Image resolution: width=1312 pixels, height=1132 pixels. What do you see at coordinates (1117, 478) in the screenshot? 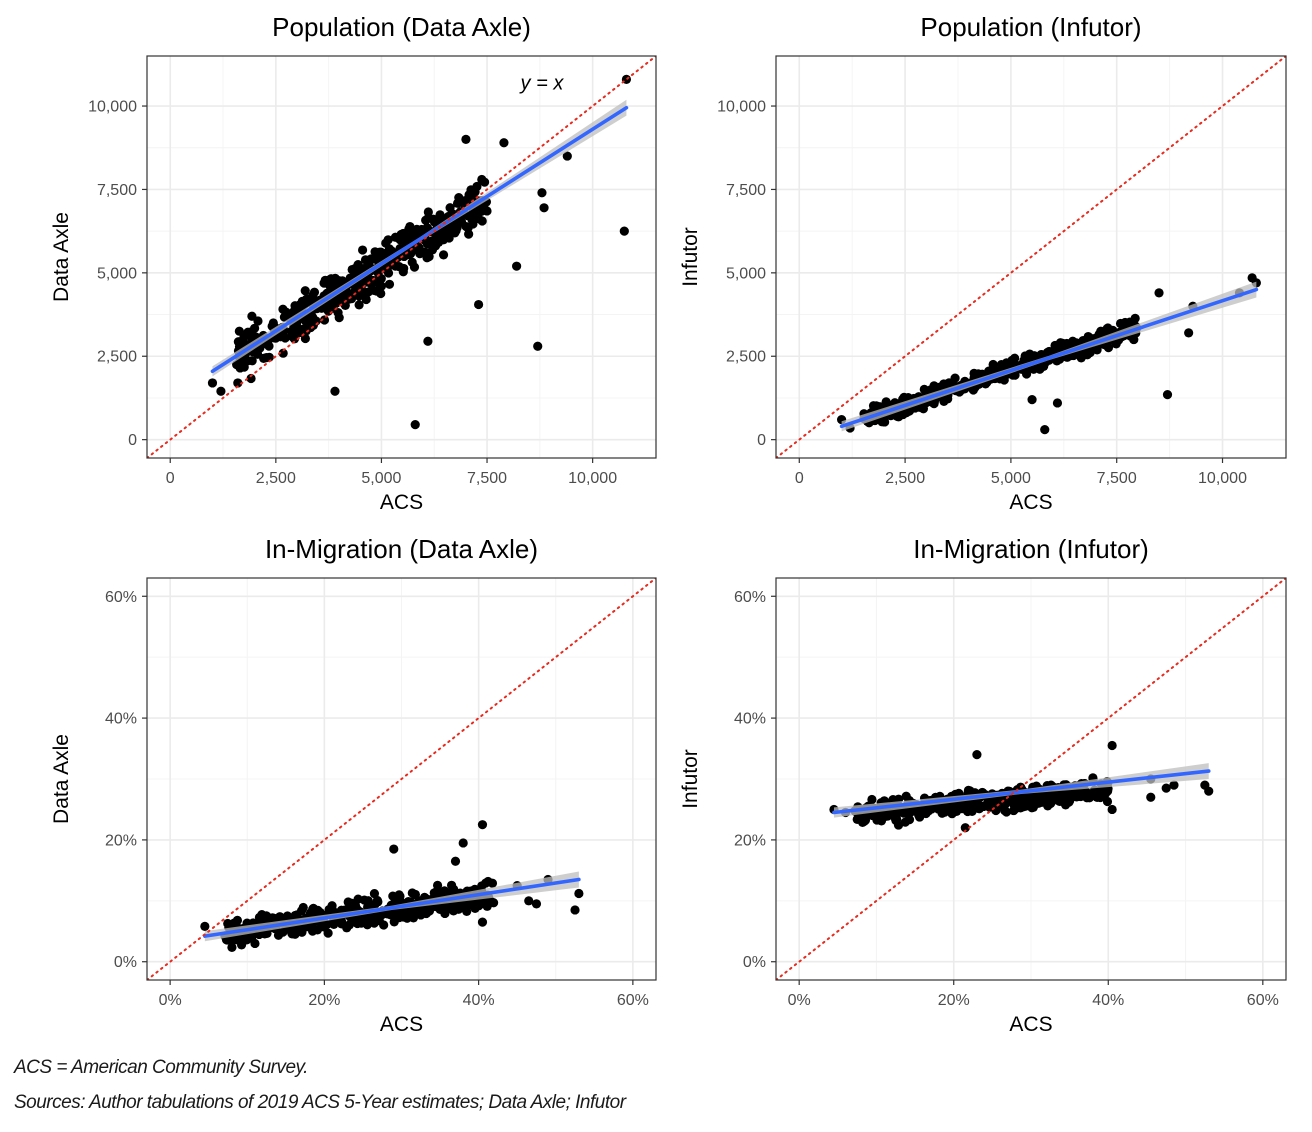
I see `x-tick-label: 7,500` at bounding box center [1117, 478].